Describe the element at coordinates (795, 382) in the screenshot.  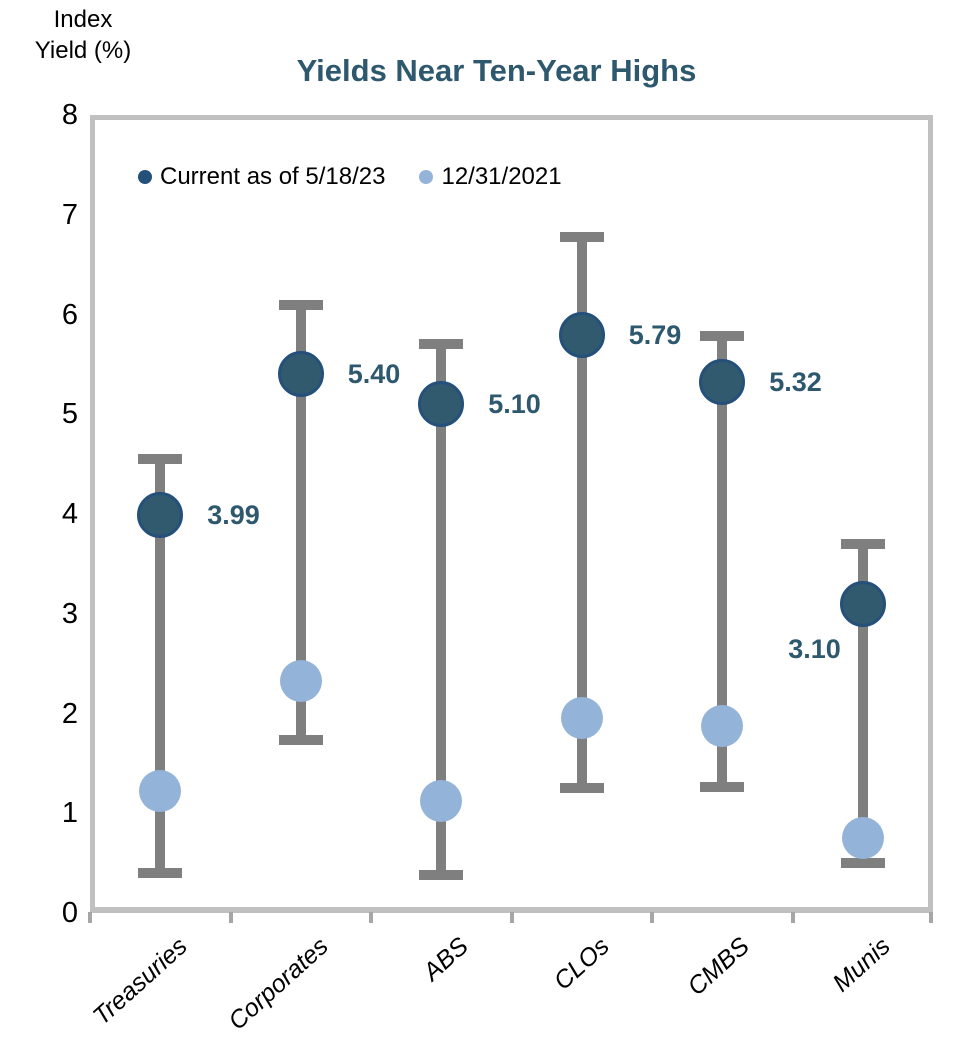
I see `value-label: 5.32` at that location.